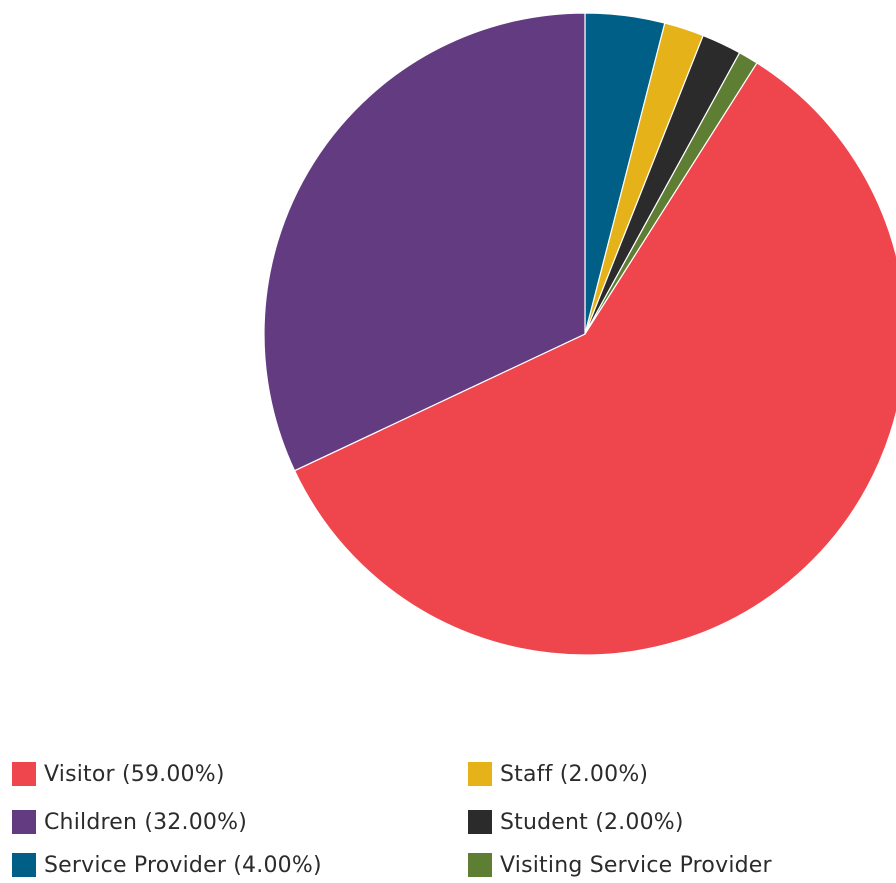  What do you see at coordinates (24, 774) in the screenshot?
I see `legend-swatch-visitor` at bounding box center [24, 774].